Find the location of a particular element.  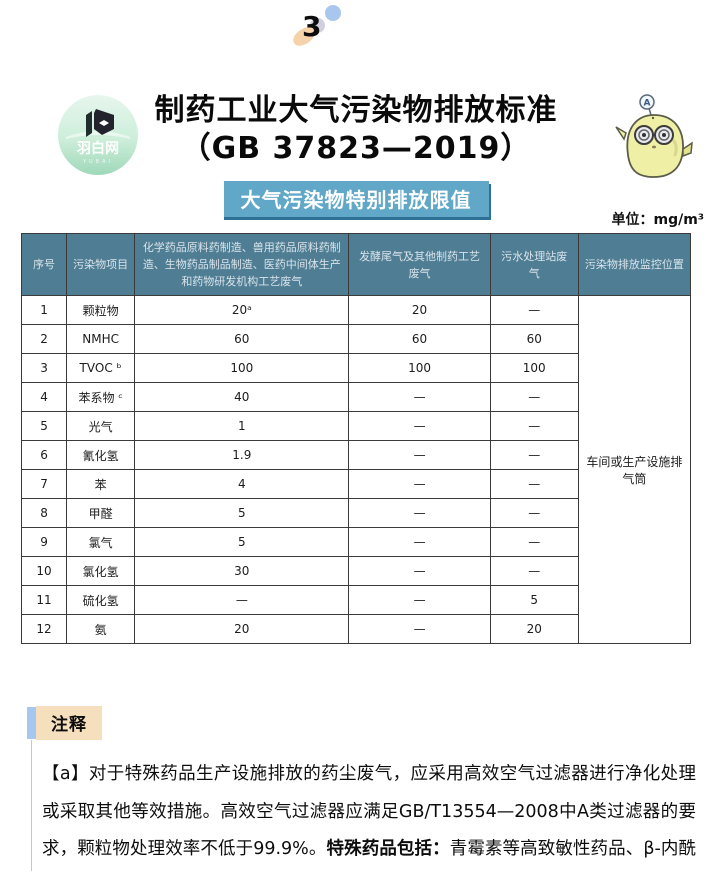

cell-item: 苯系物 ᶜ is located at coordinates (101, 397).